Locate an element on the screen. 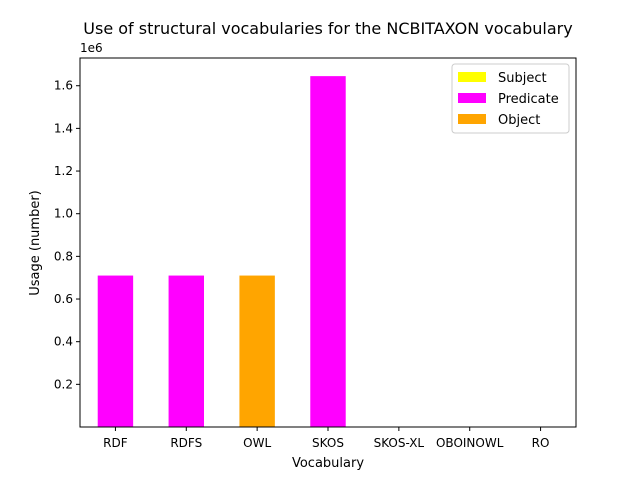  y-tick-label: 0.2 is located at coordinates (63, 384).